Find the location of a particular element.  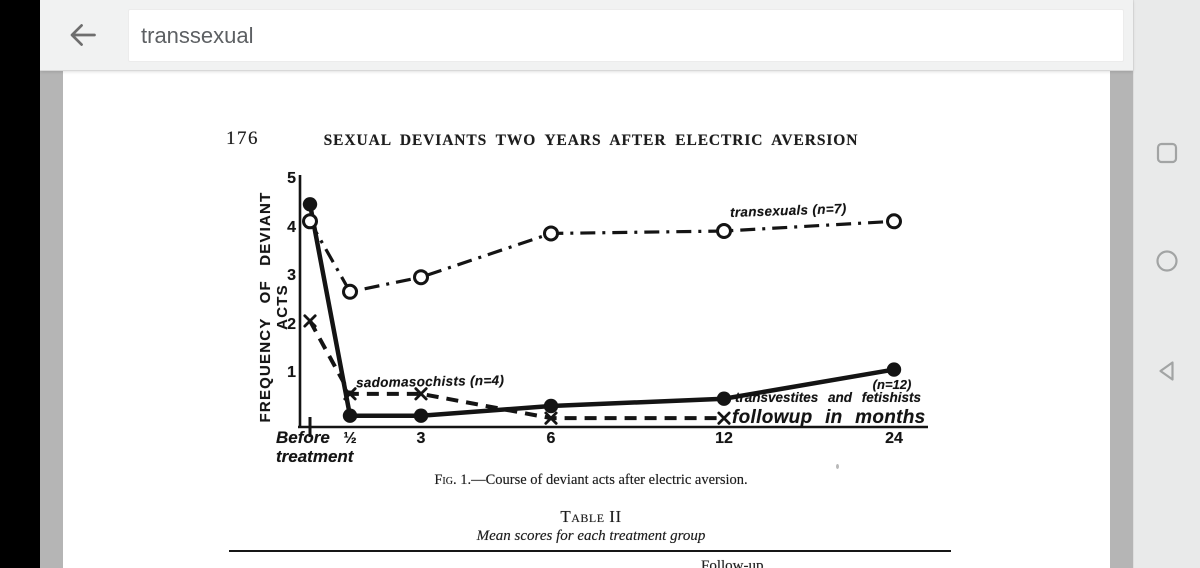

y-tick-label-4: 4 is located at coordinates (291, 227).